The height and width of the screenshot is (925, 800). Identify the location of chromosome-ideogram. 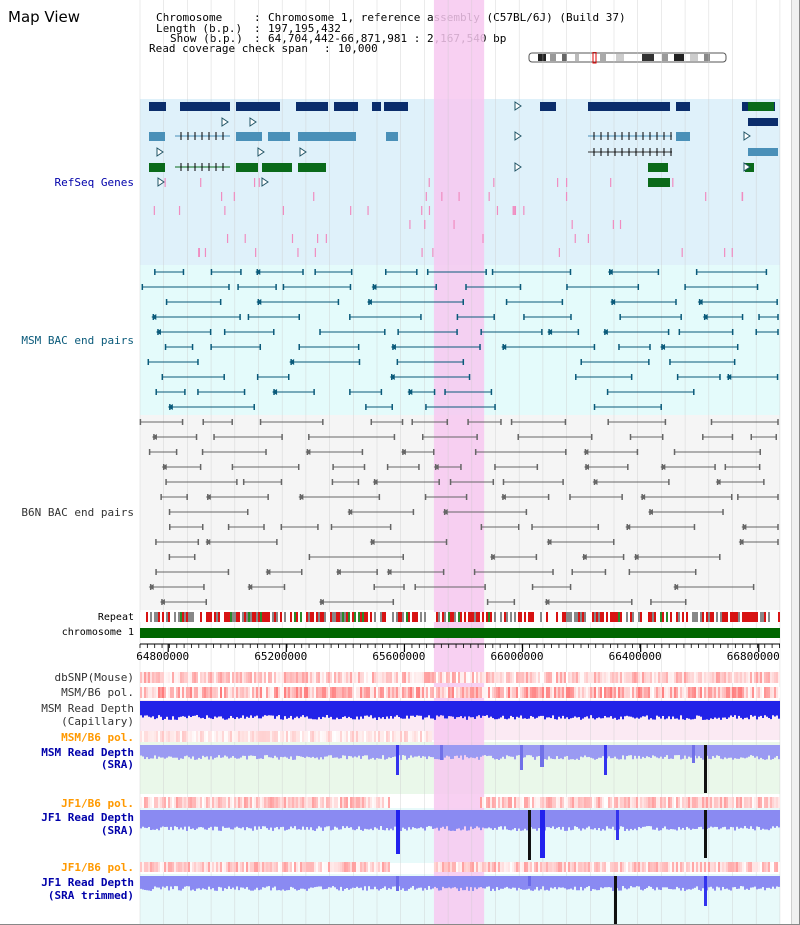
(628, 58).